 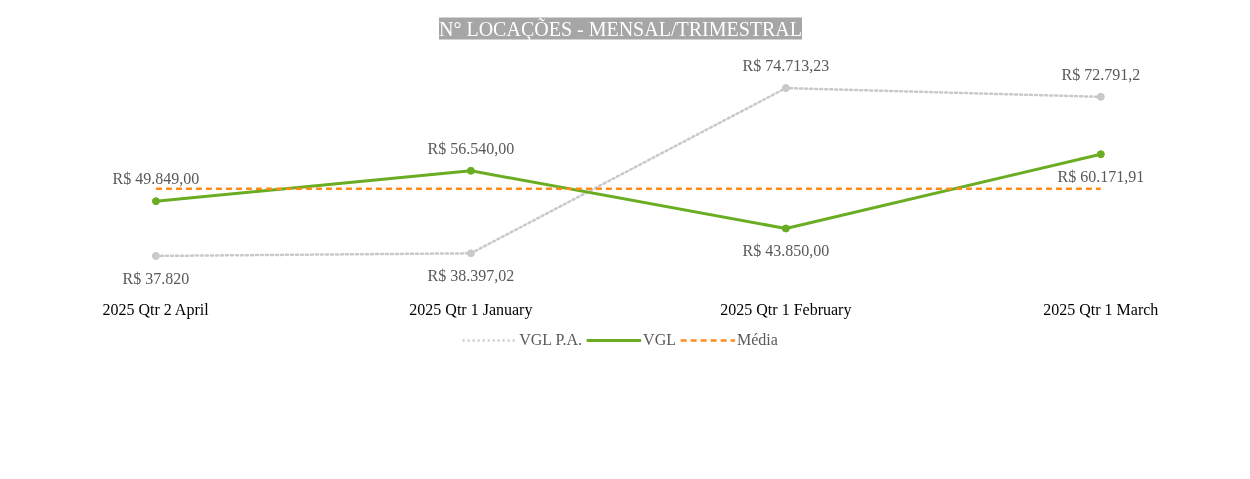 What do you see at coordinates (156, 179) in the screenshot?
I see `data-label: R$ 49.849,00` at bounding box center [156, 179].